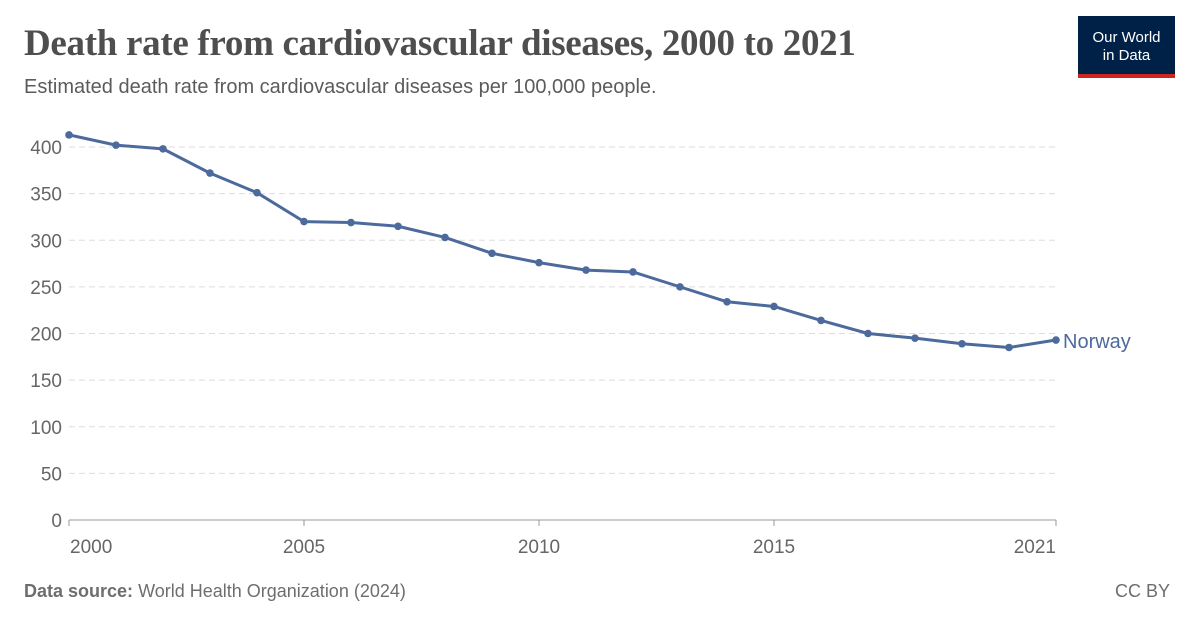  Describe the element at coordinates (1126, 55) in the screenshot. I see `logo-line-2: in Data` at that location.